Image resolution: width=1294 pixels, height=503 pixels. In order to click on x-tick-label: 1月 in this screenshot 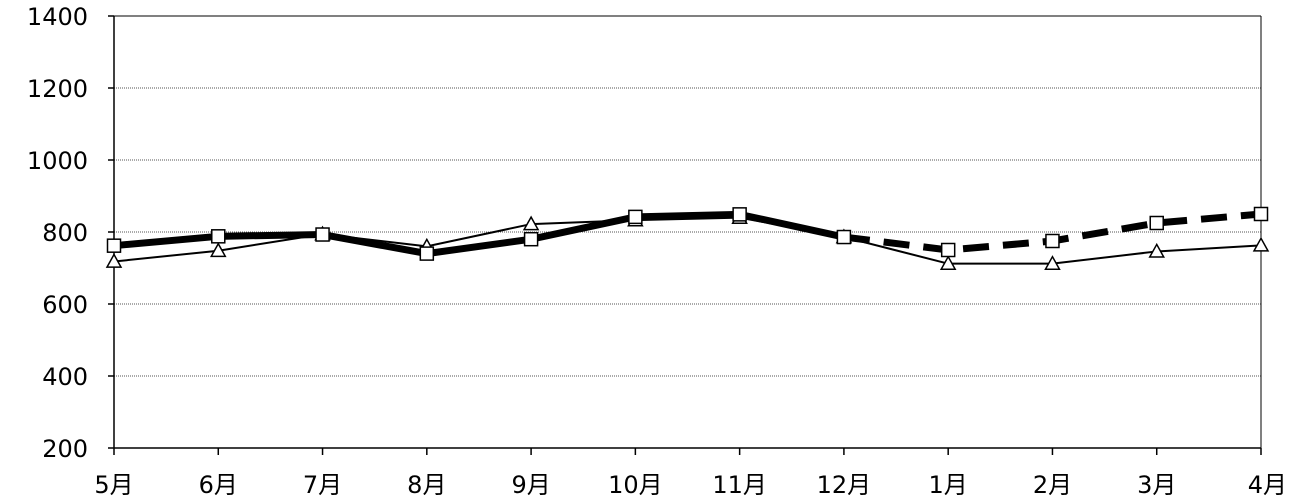, I will do `click(948, 485)`.